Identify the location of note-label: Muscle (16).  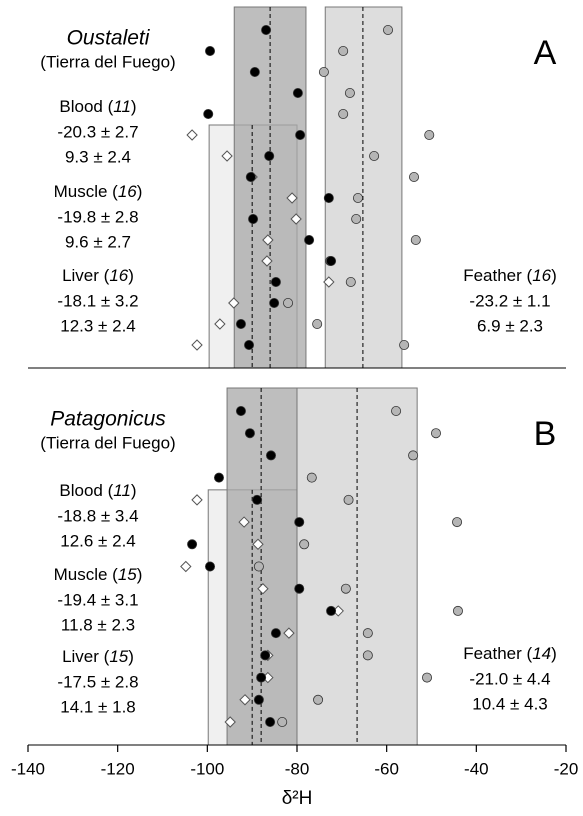
(98, 191).